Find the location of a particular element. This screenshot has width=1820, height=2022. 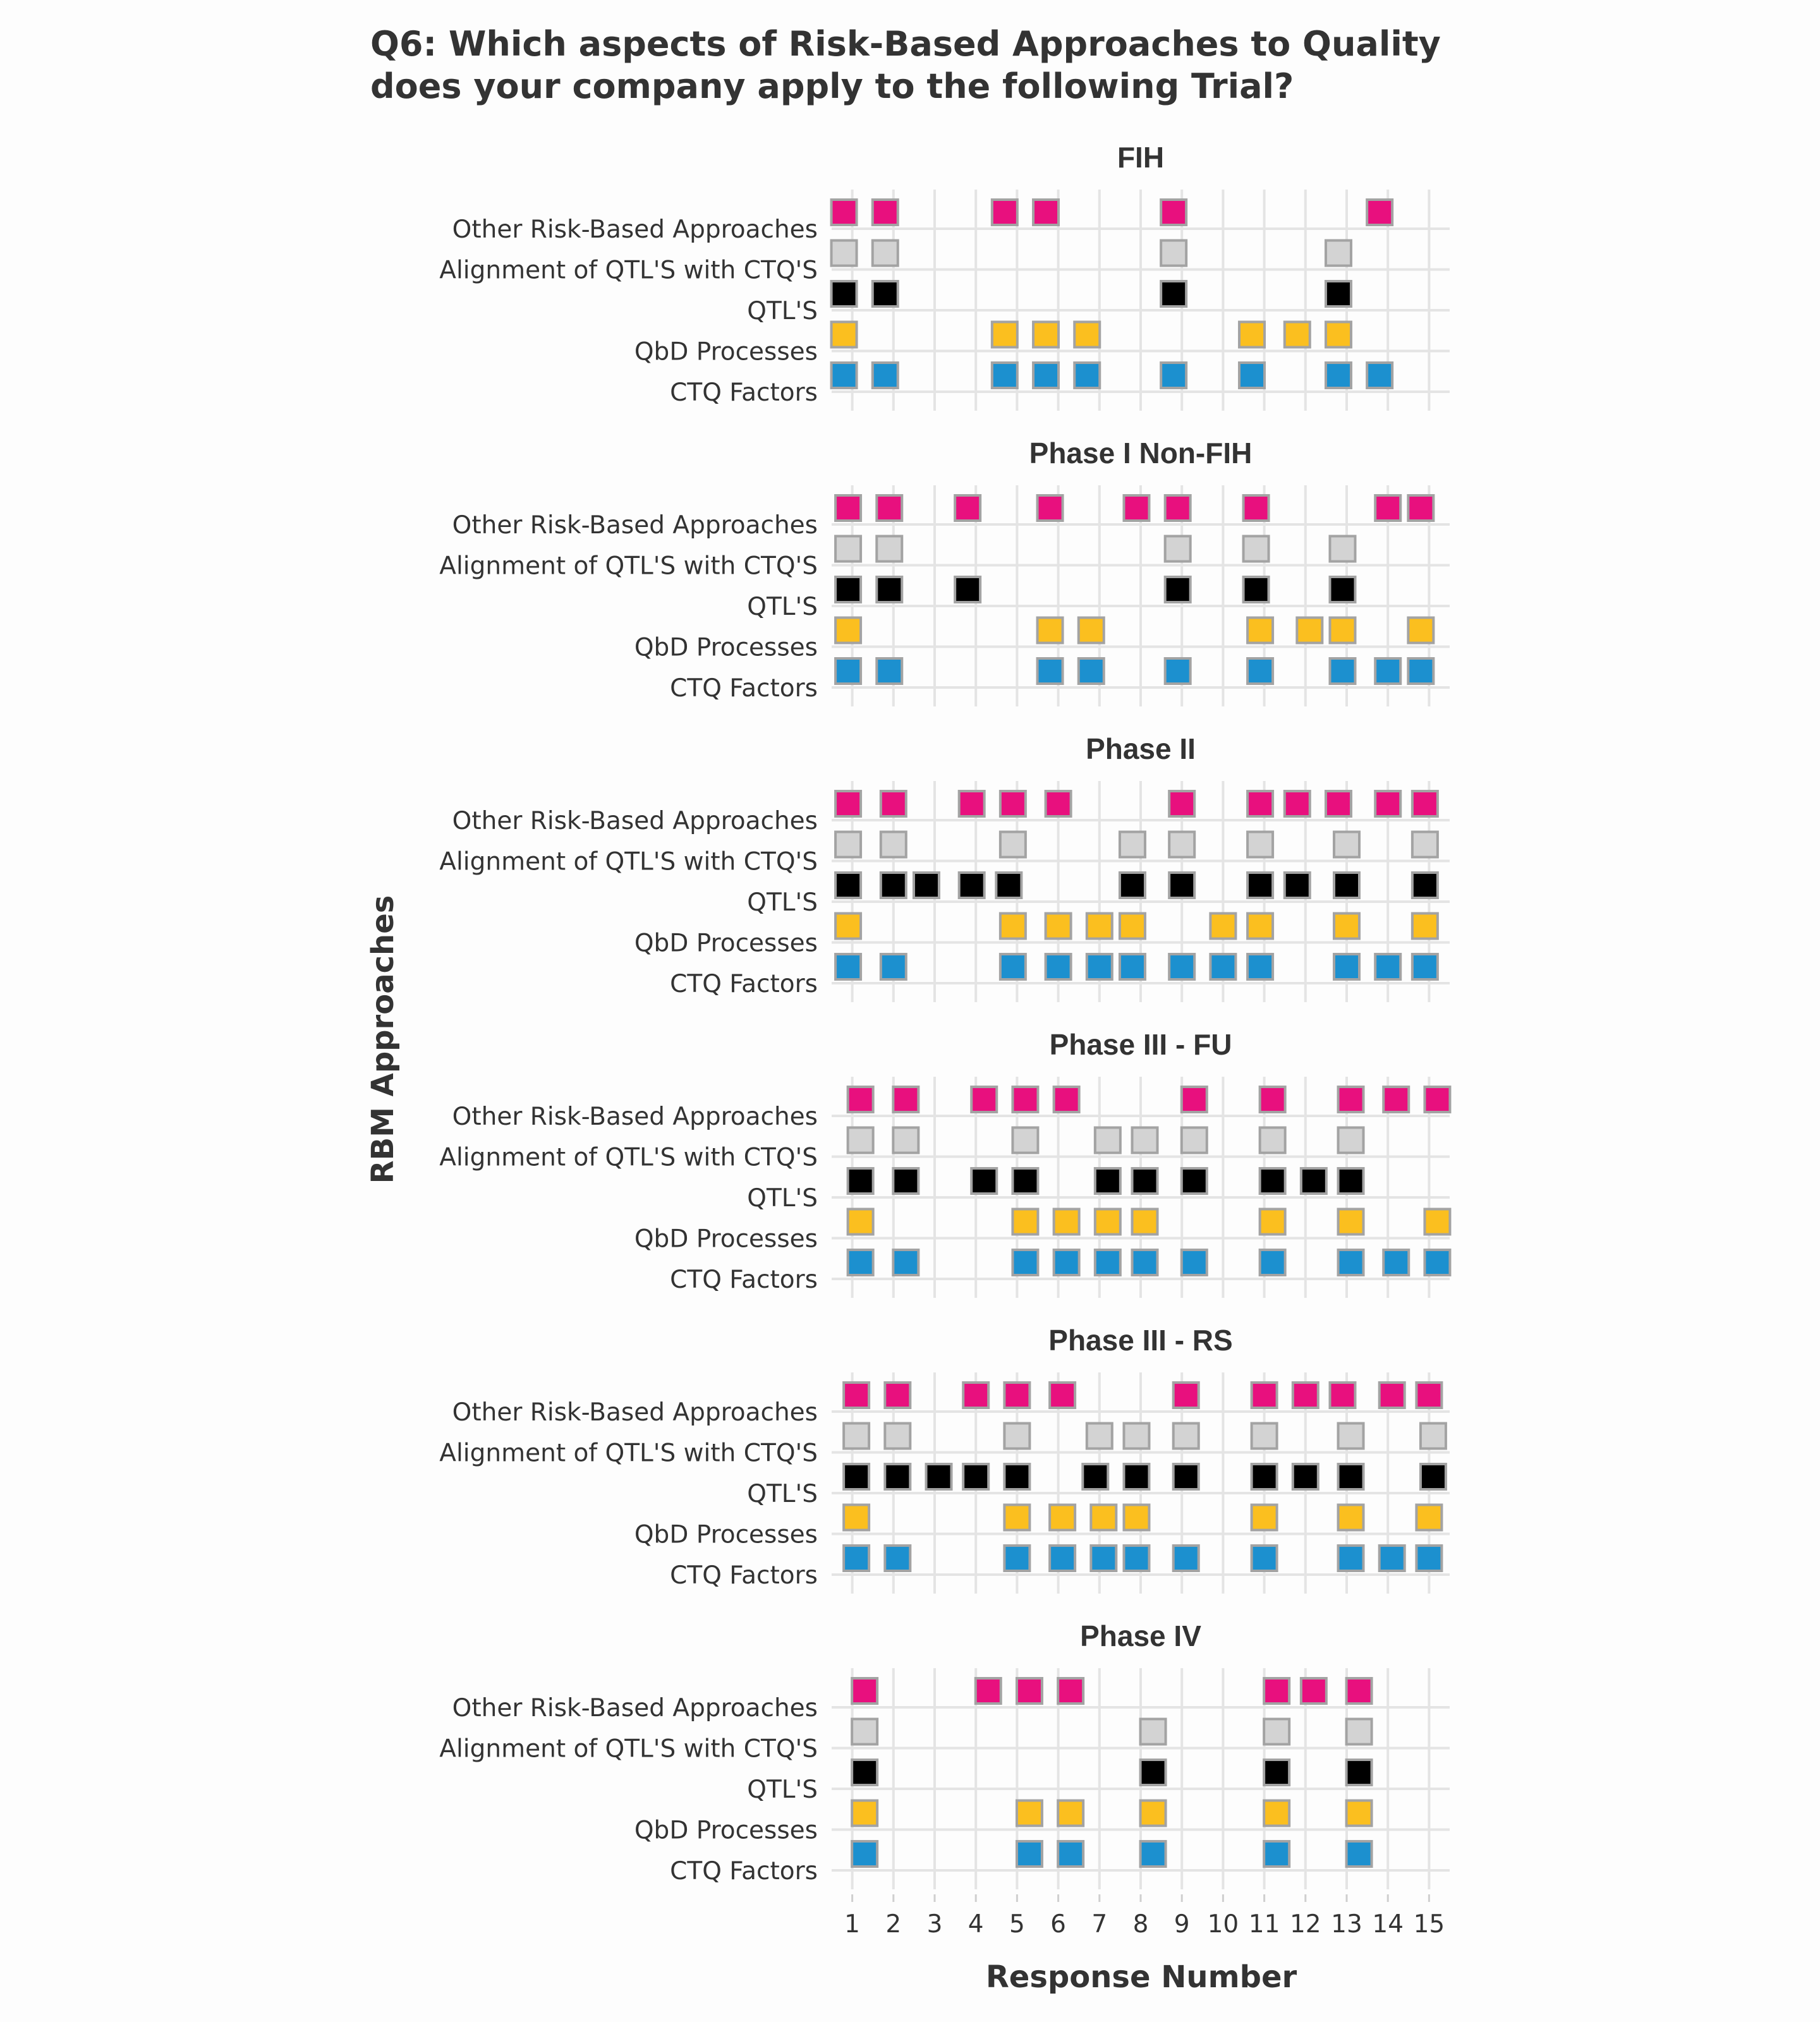

x-tick-label: 5 is located at coordinates (1017, 1924).